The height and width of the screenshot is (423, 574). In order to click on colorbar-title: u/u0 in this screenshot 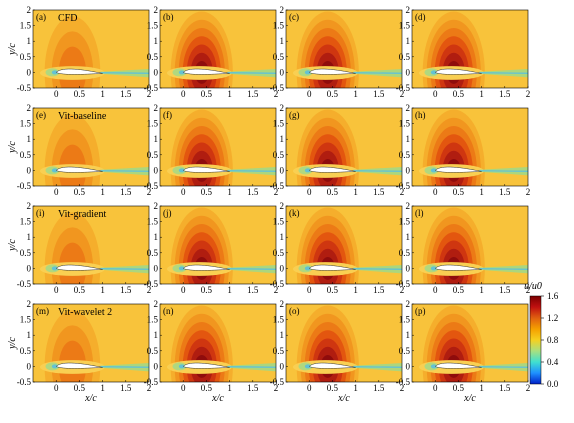, I will do `click(533, 286)`.